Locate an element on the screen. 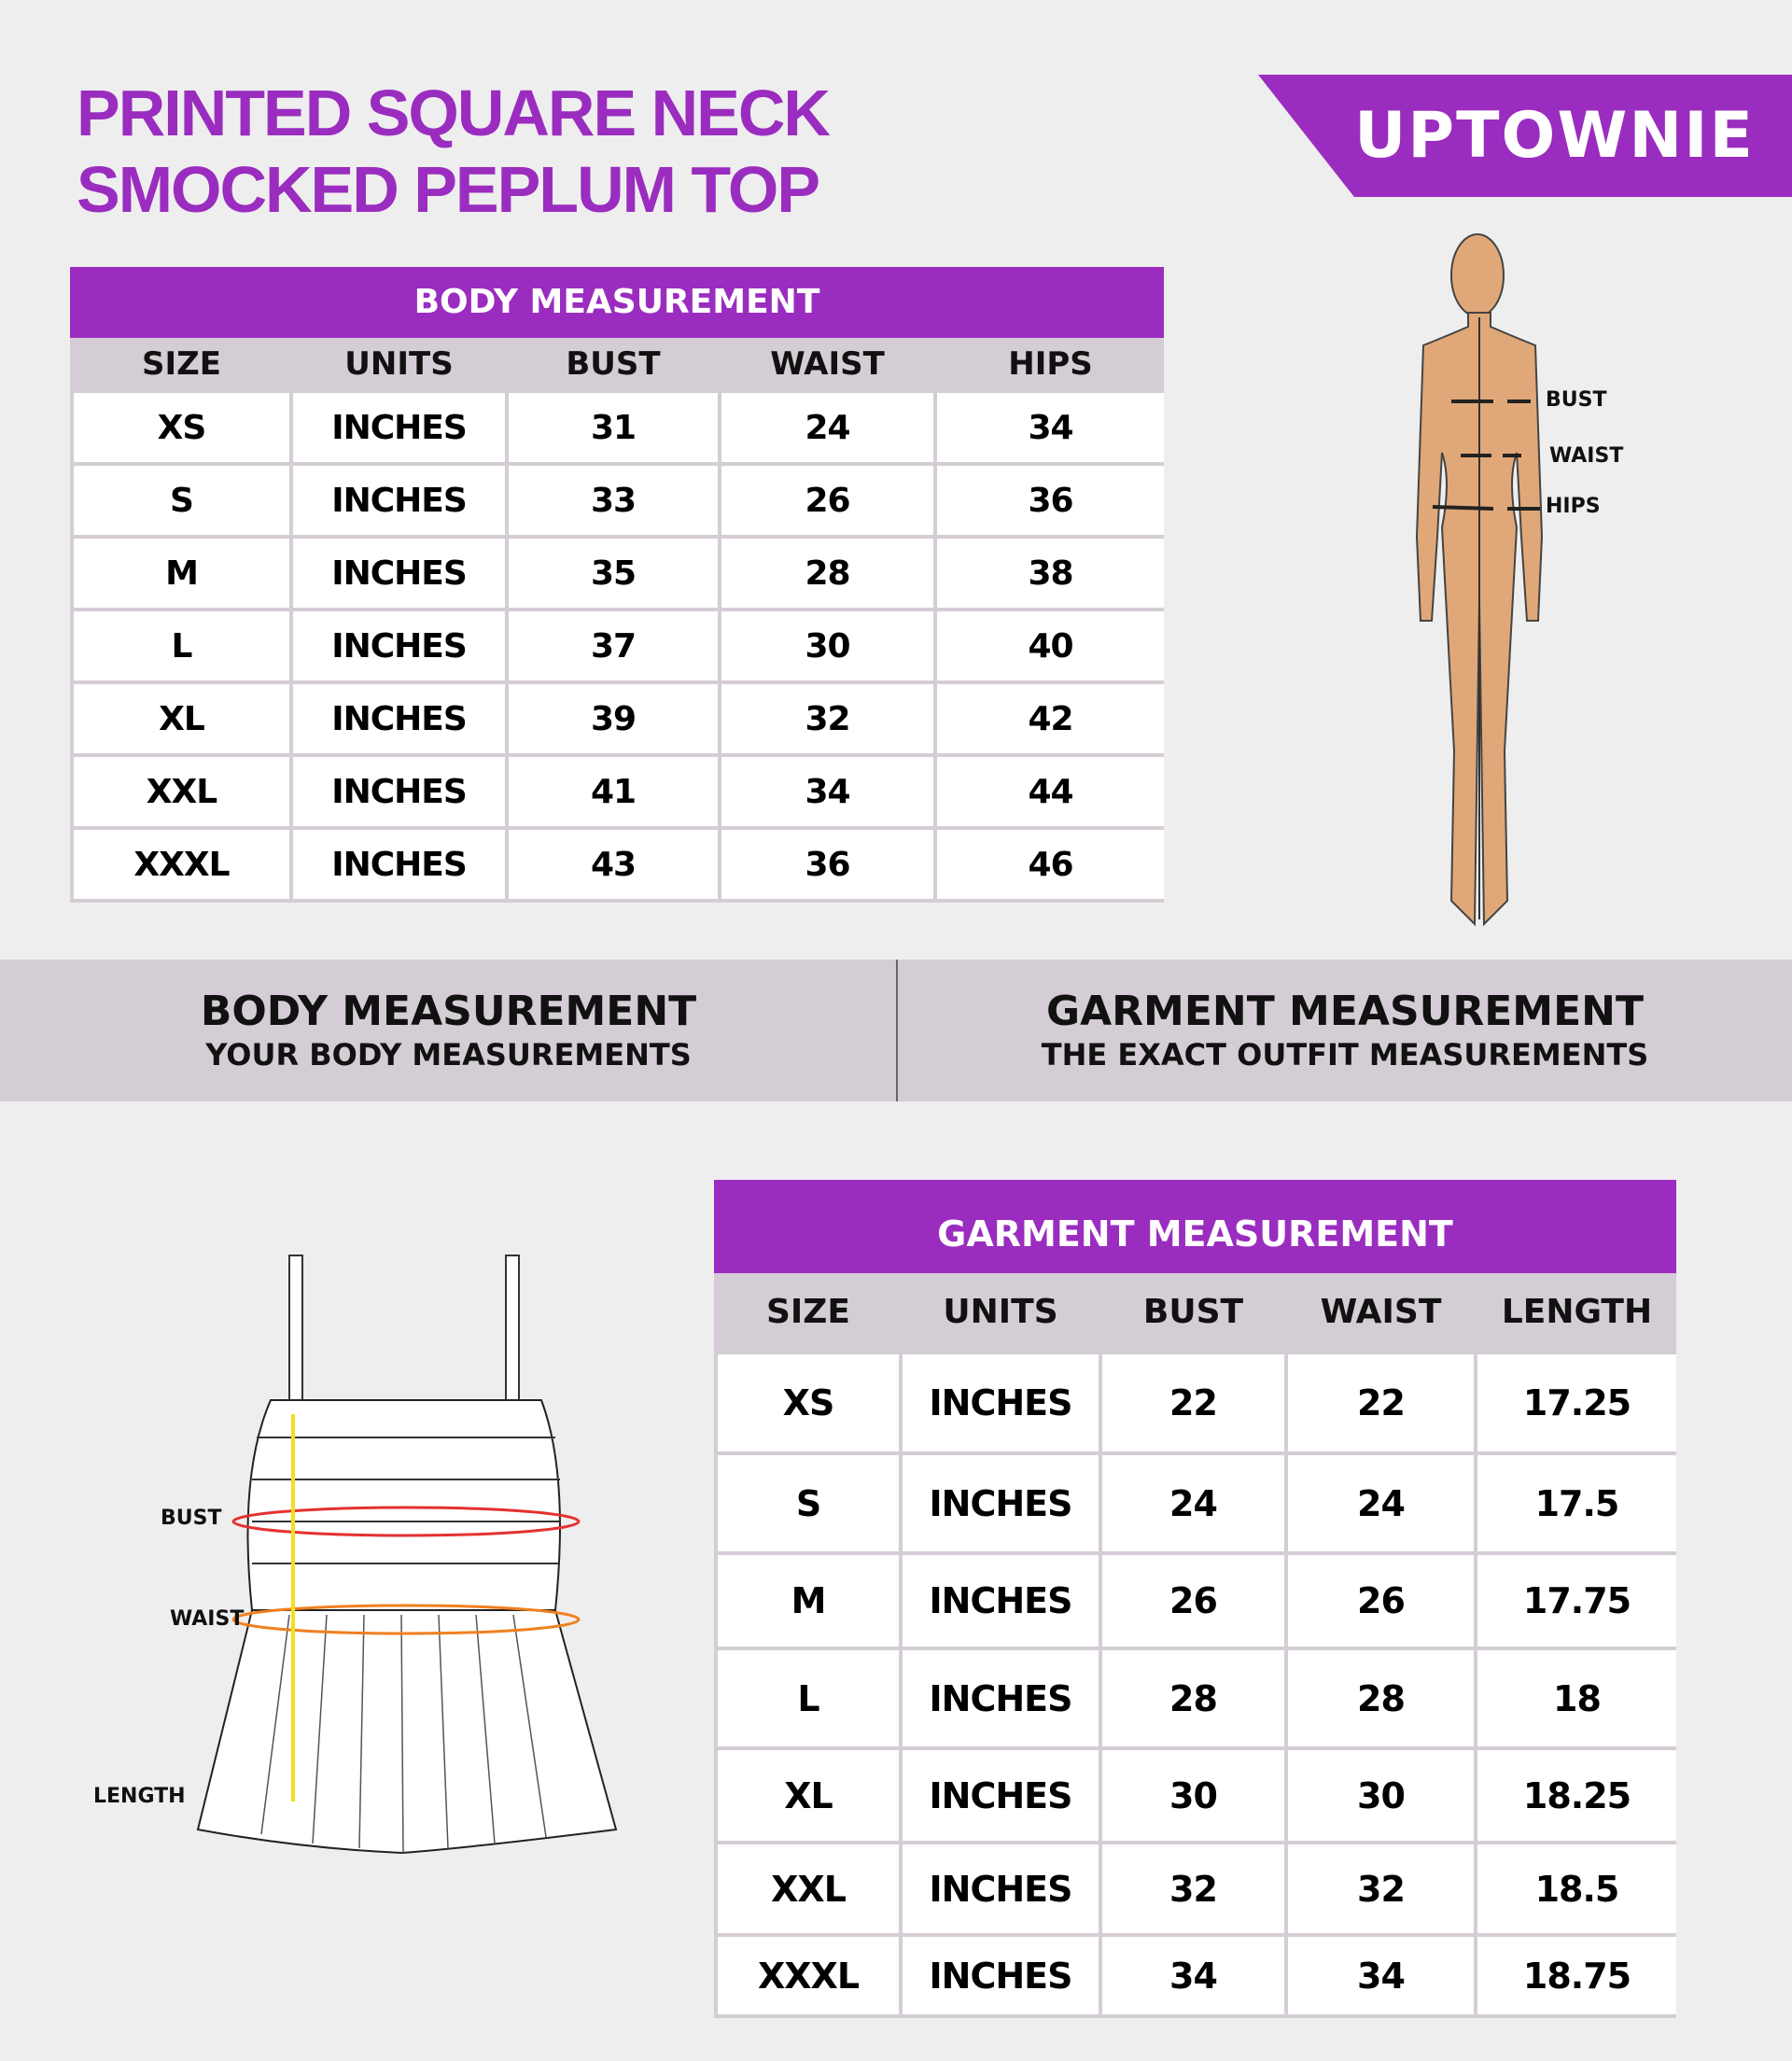  table-cell-hips: 34 is located at coordinates (1050, 427).